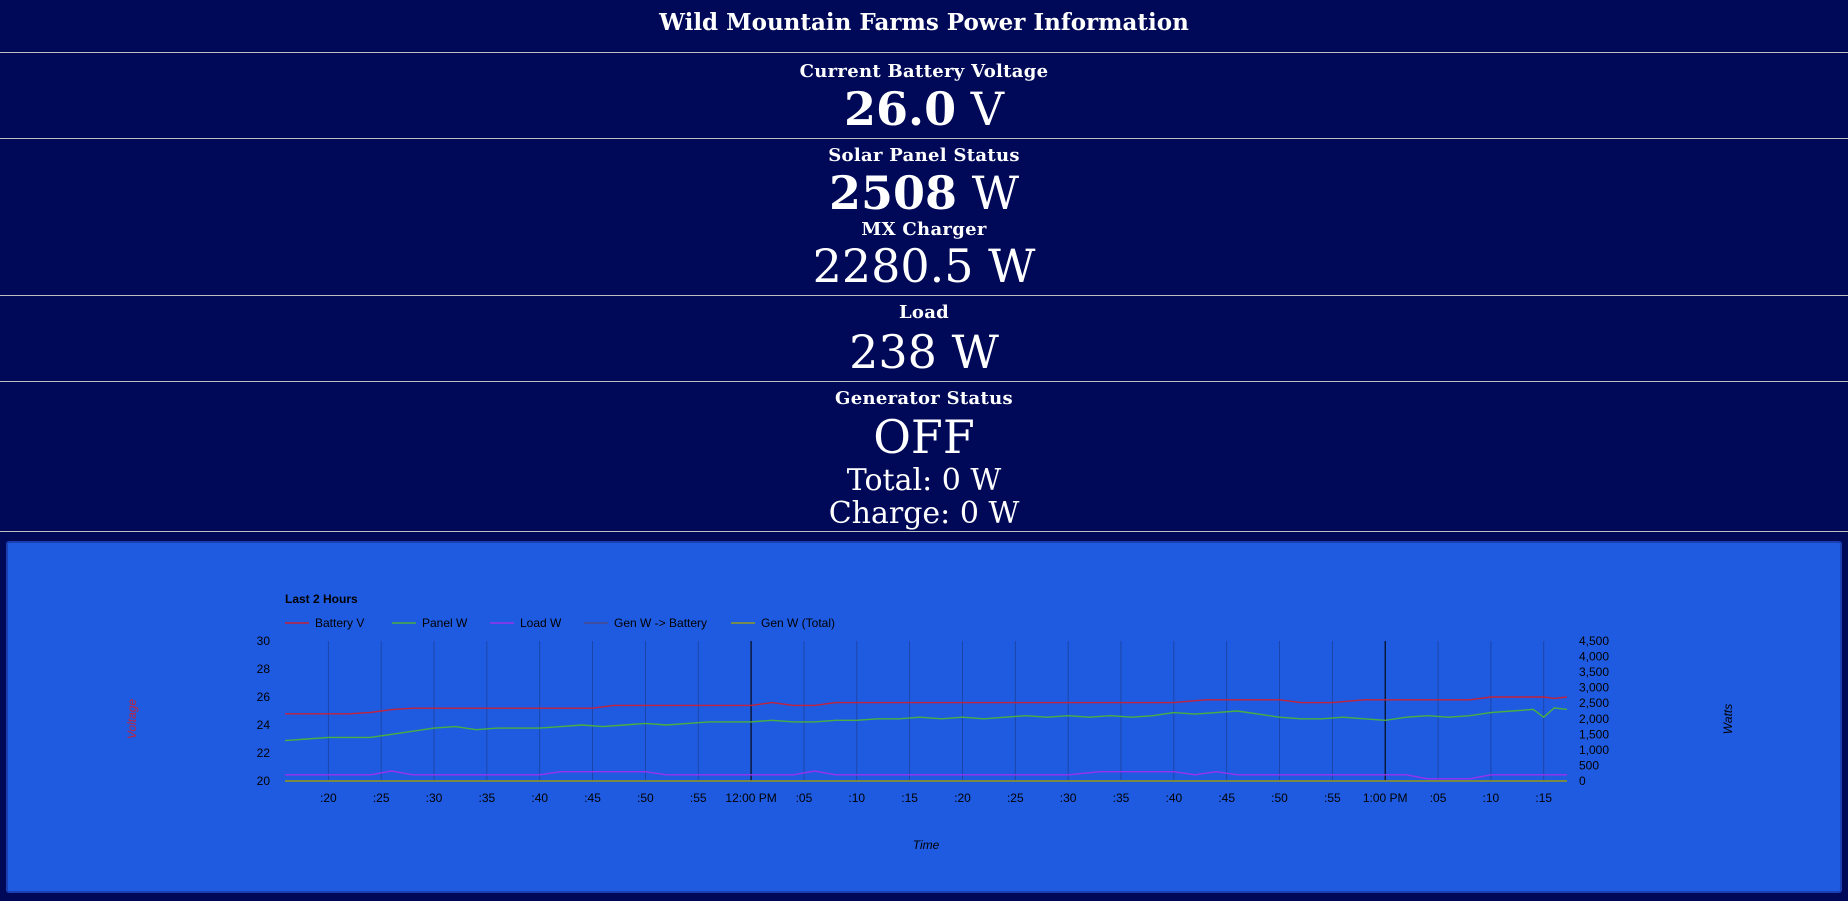 The image size is (1848, 901). What do you see at coordinates (750, 798) in the screenshot?
I see `x-tick-label: 12:00 PM` at bounding box center [750, 798].